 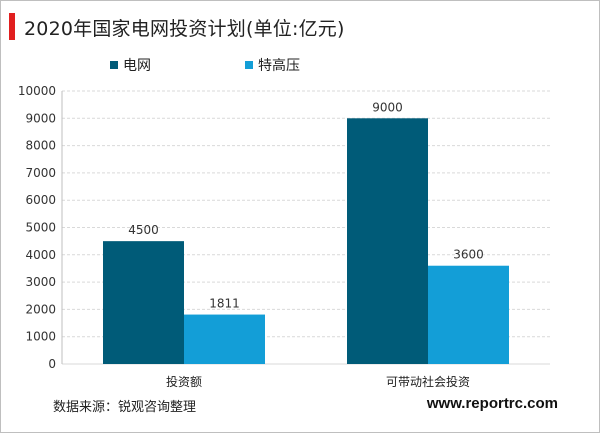 I want to click on data-label: 4500, so click(x=143, y=230).